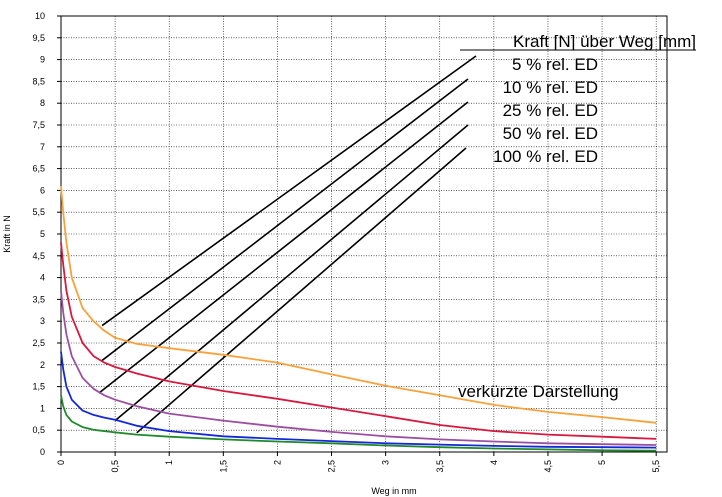 This screenshot has height=497, width=722. What do you see at coordinates (115, 466) in the screenshot?
I see `x-tick-label: 0,5` at bounding box center [115, 466].